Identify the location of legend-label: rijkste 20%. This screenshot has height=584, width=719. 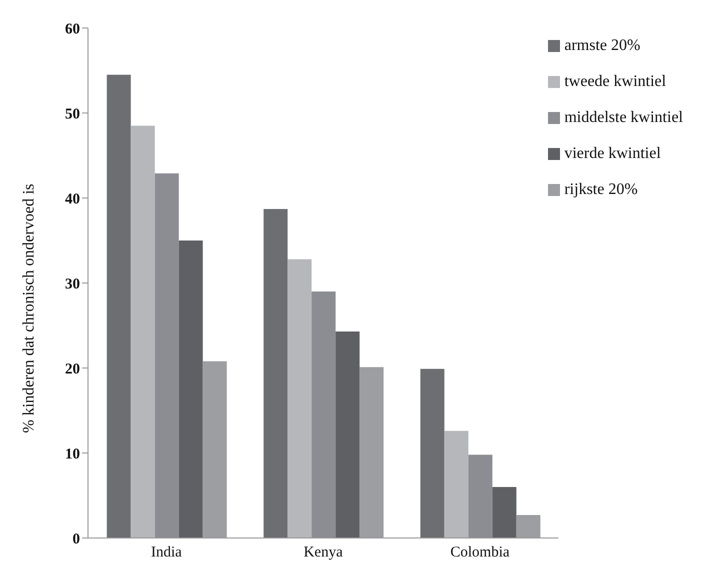
(601, 189).